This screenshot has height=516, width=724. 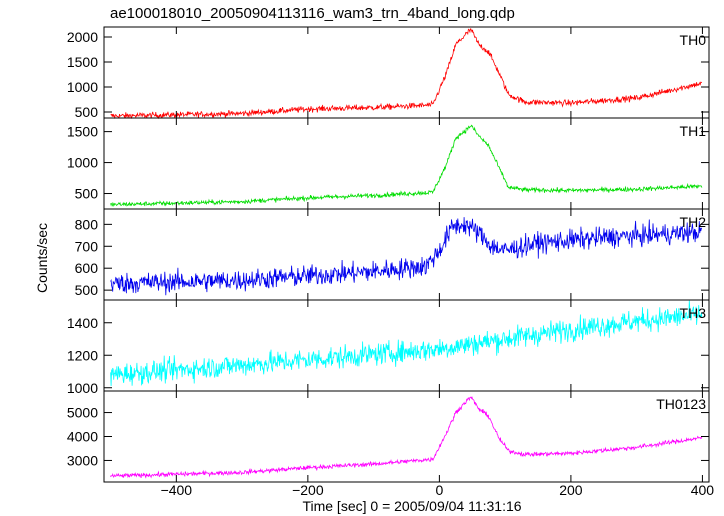 I want to click on x-axis-label: Time [sec] 0 = 2005/09/04 11:31:16, so click(x=411, y=506).